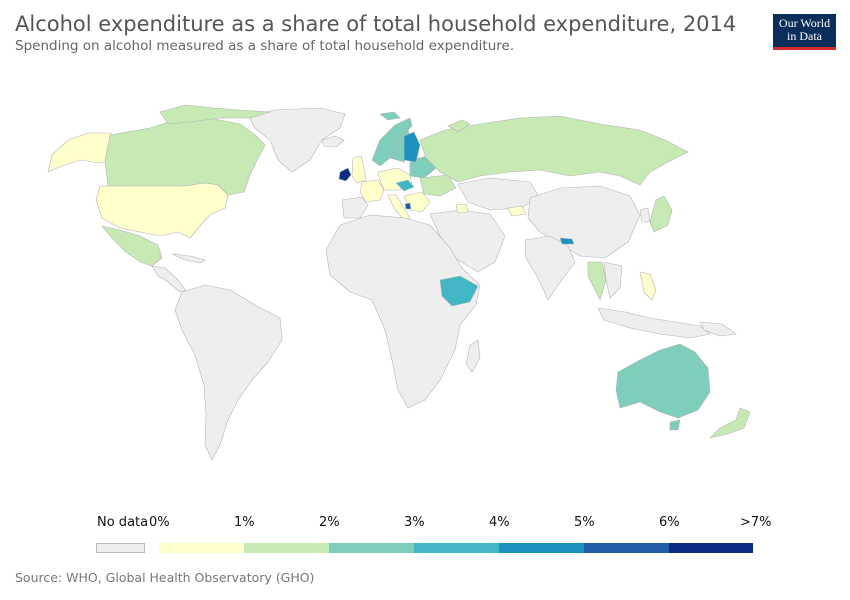 The height and width of the screenshot is (600, 850). Describe the element at coordinates (567, 241) in the screenshot. I see `nepal` at that location.